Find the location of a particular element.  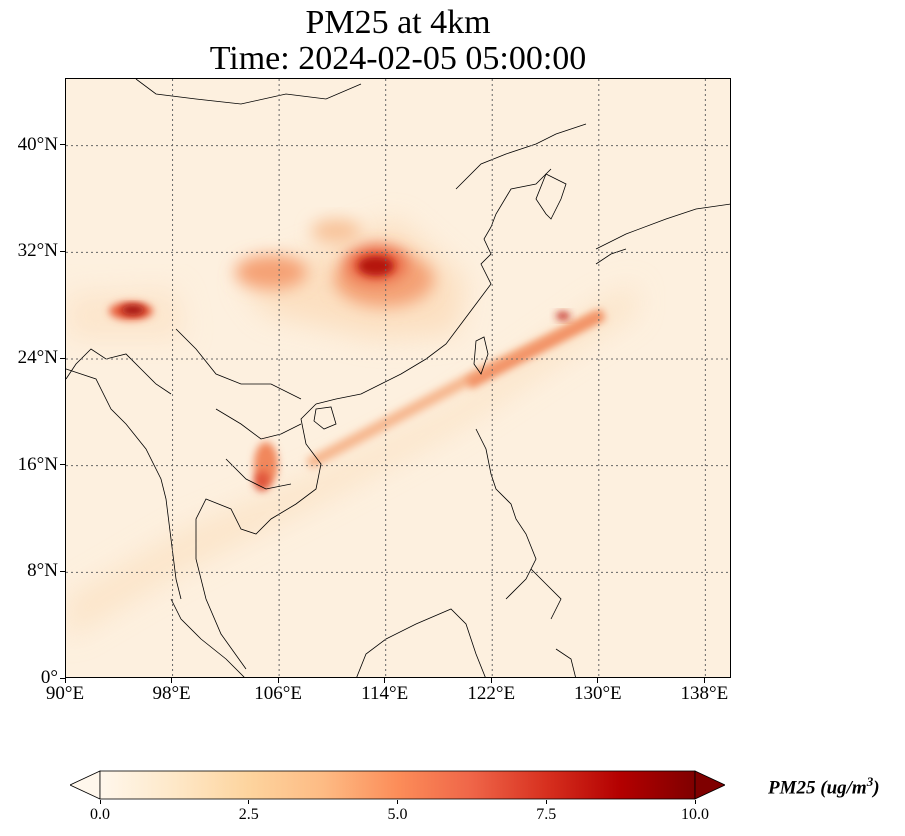

cambodia-plume is located at coordinates (262, 481).